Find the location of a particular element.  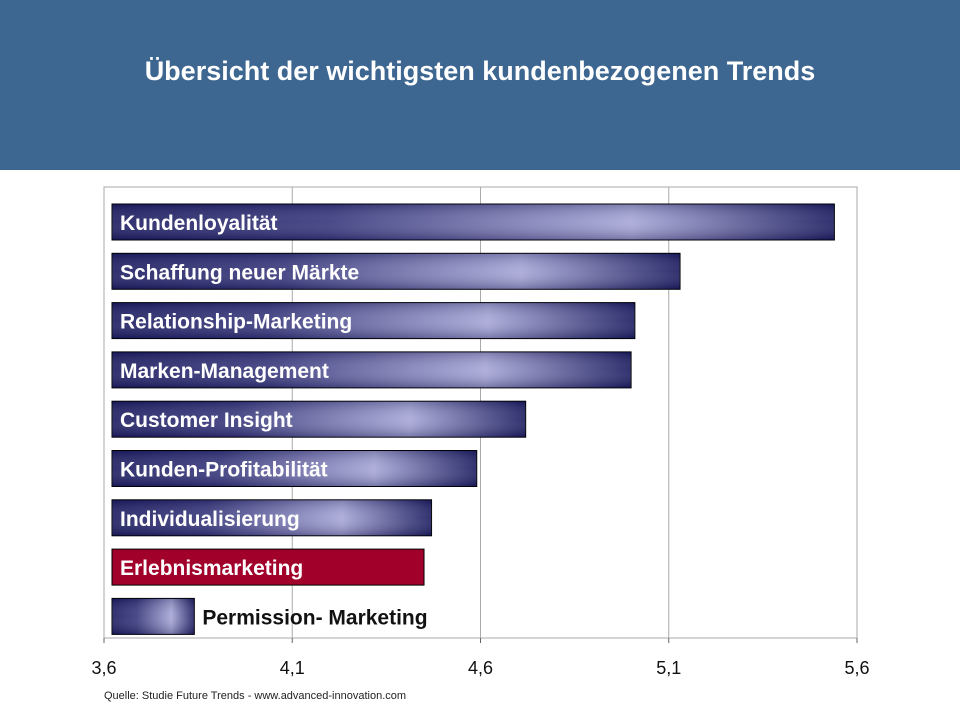

bar-group: Individualisierung is located at coordinates (272, 518).